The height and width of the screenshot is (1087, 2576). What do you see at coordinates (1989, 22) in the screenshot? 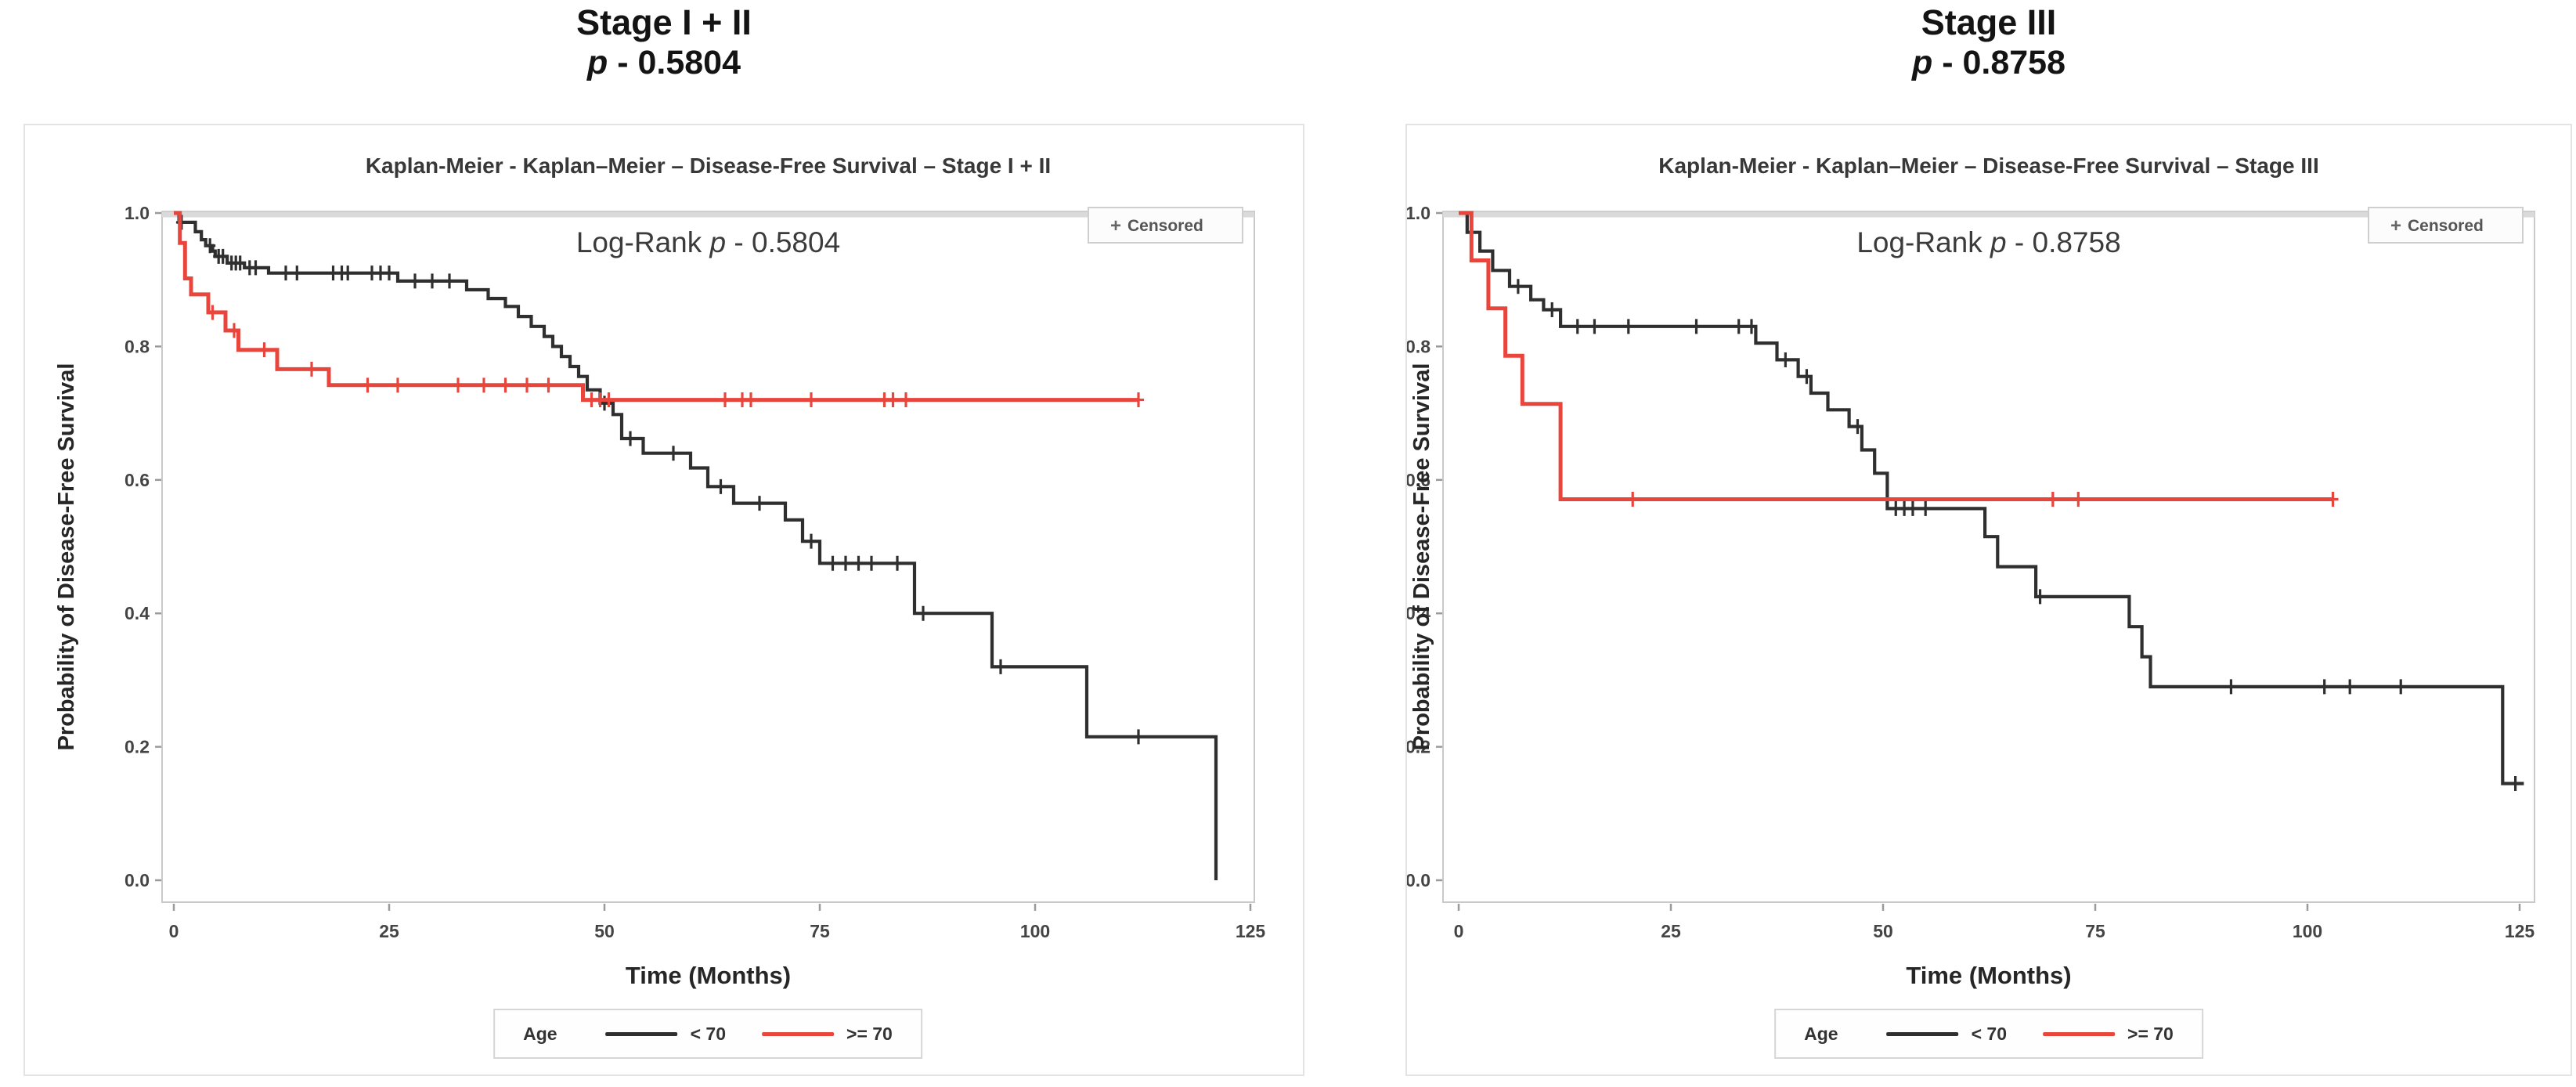
I see `header-title: Stage III` at bounding box center [1989, 22].